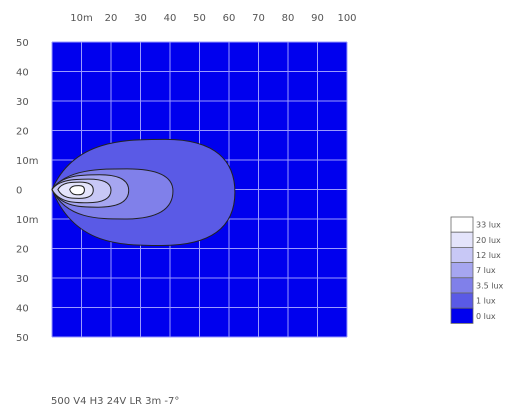  What do you see at coordinates (258, 18) in the screenshot?
I see `x-tick-label: 70` at bounding box center [258, 18].